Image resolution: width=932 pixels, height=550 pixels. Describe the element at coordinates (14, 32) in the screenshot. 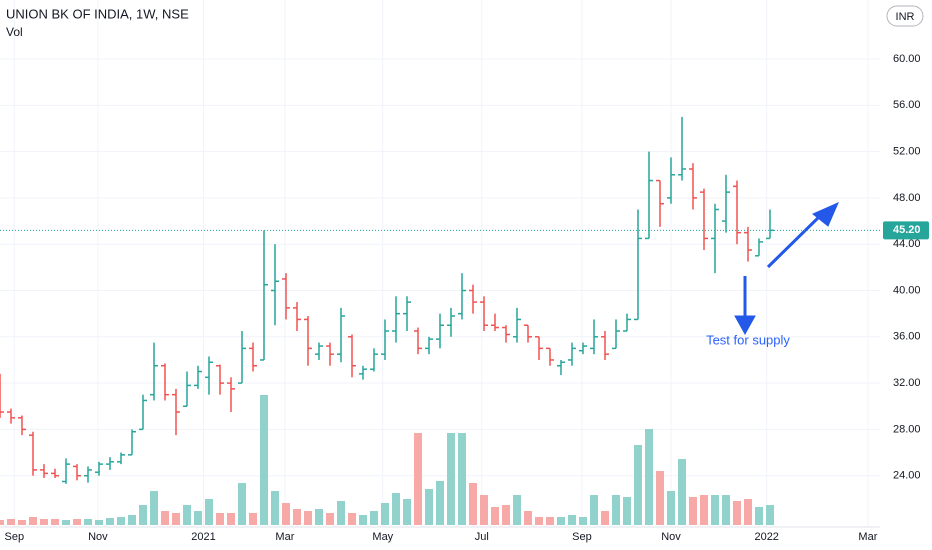

I see `volume-label: Vol` at that location.